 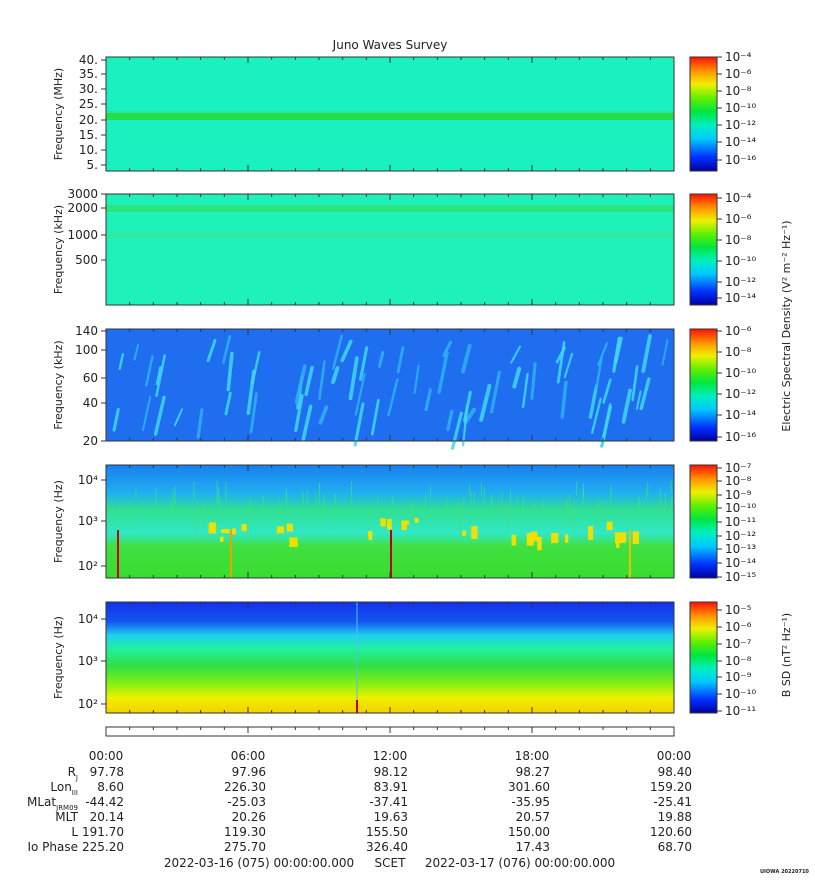 I want to click on ephemeris-label: L, so click(x=74, y=832).